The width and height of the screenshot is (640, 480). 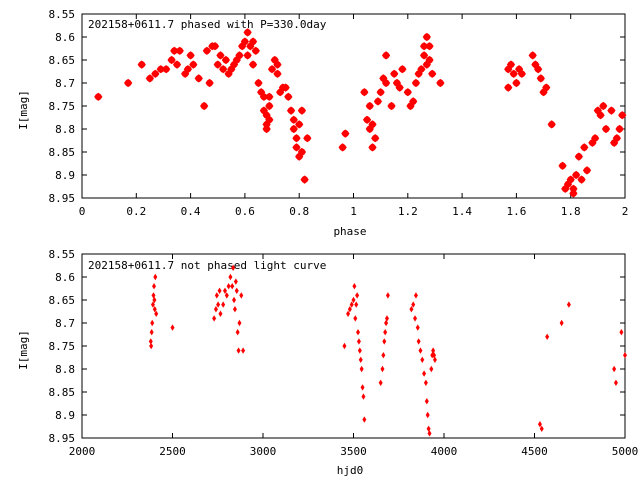 What do you see at coordinates (625, 451) in the screenshot?
I see `x-tick-label: 5000` at bounding box center [625, 451].